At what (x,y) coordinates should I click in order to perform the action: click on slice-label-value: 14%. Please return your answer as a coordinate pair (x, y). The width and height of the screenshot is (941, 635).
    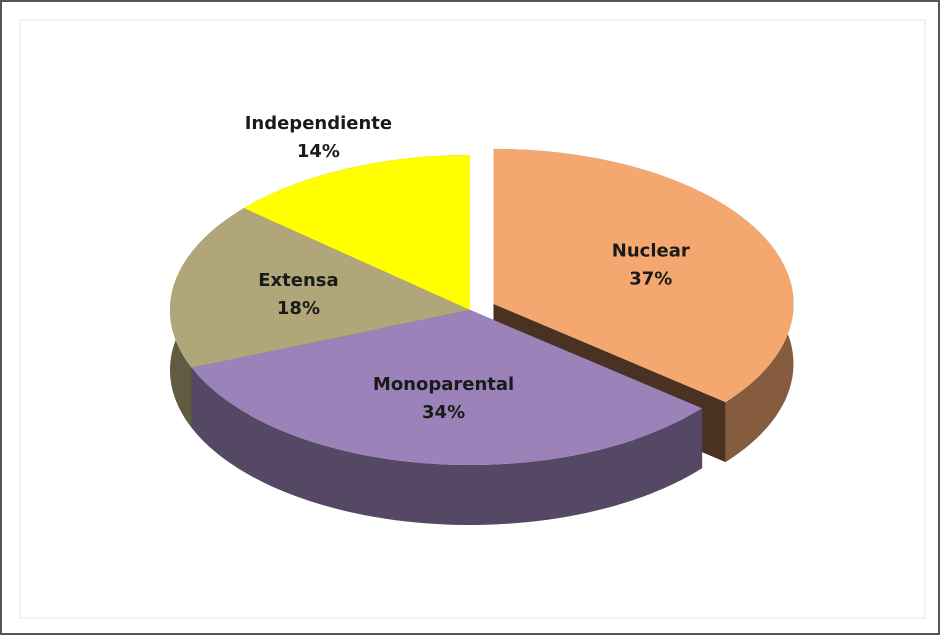
    Looking at the image, I should click on (318, 151).